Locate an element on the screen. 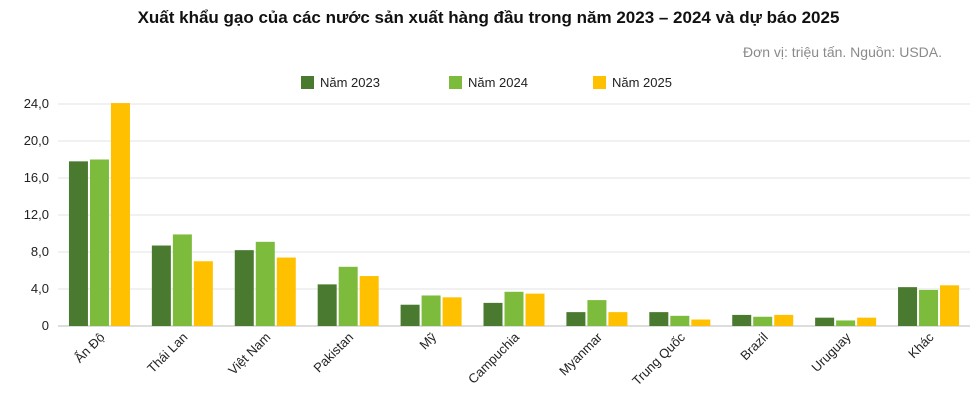 This screenshot has width=977, height=404. x-tick-label: Campuchia is located at coordinates (494, 358).